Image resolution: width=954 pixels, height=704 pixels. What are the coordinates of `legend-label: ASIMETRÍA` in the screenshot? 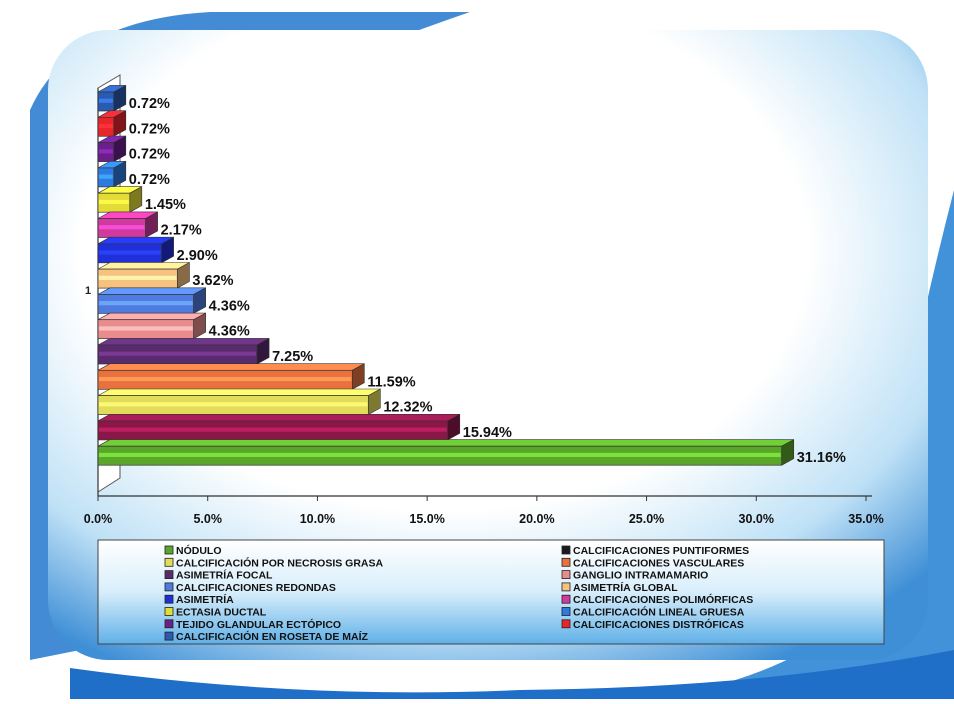 It's located at (205, 599).